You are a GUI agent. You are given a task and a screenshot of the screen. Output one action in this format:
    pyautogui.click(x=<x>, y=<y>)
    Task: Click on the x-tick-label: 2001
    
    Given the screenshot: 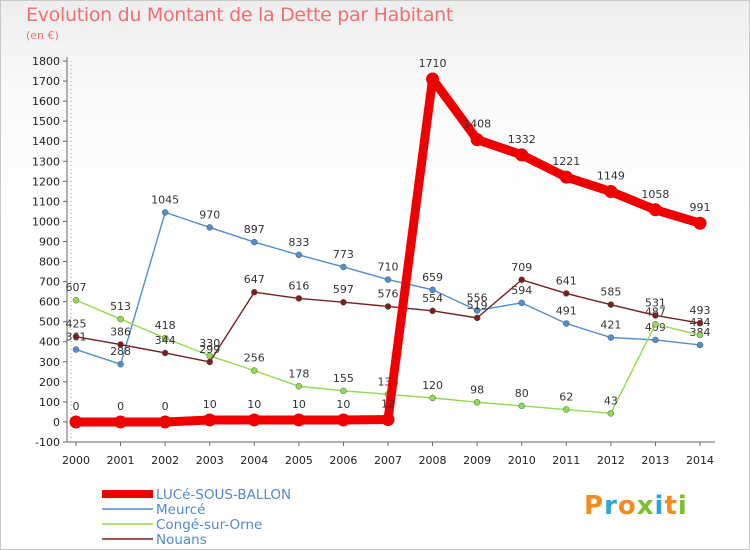 What is the action you would take?
    pyautogui.click(x=121, y=460)
    